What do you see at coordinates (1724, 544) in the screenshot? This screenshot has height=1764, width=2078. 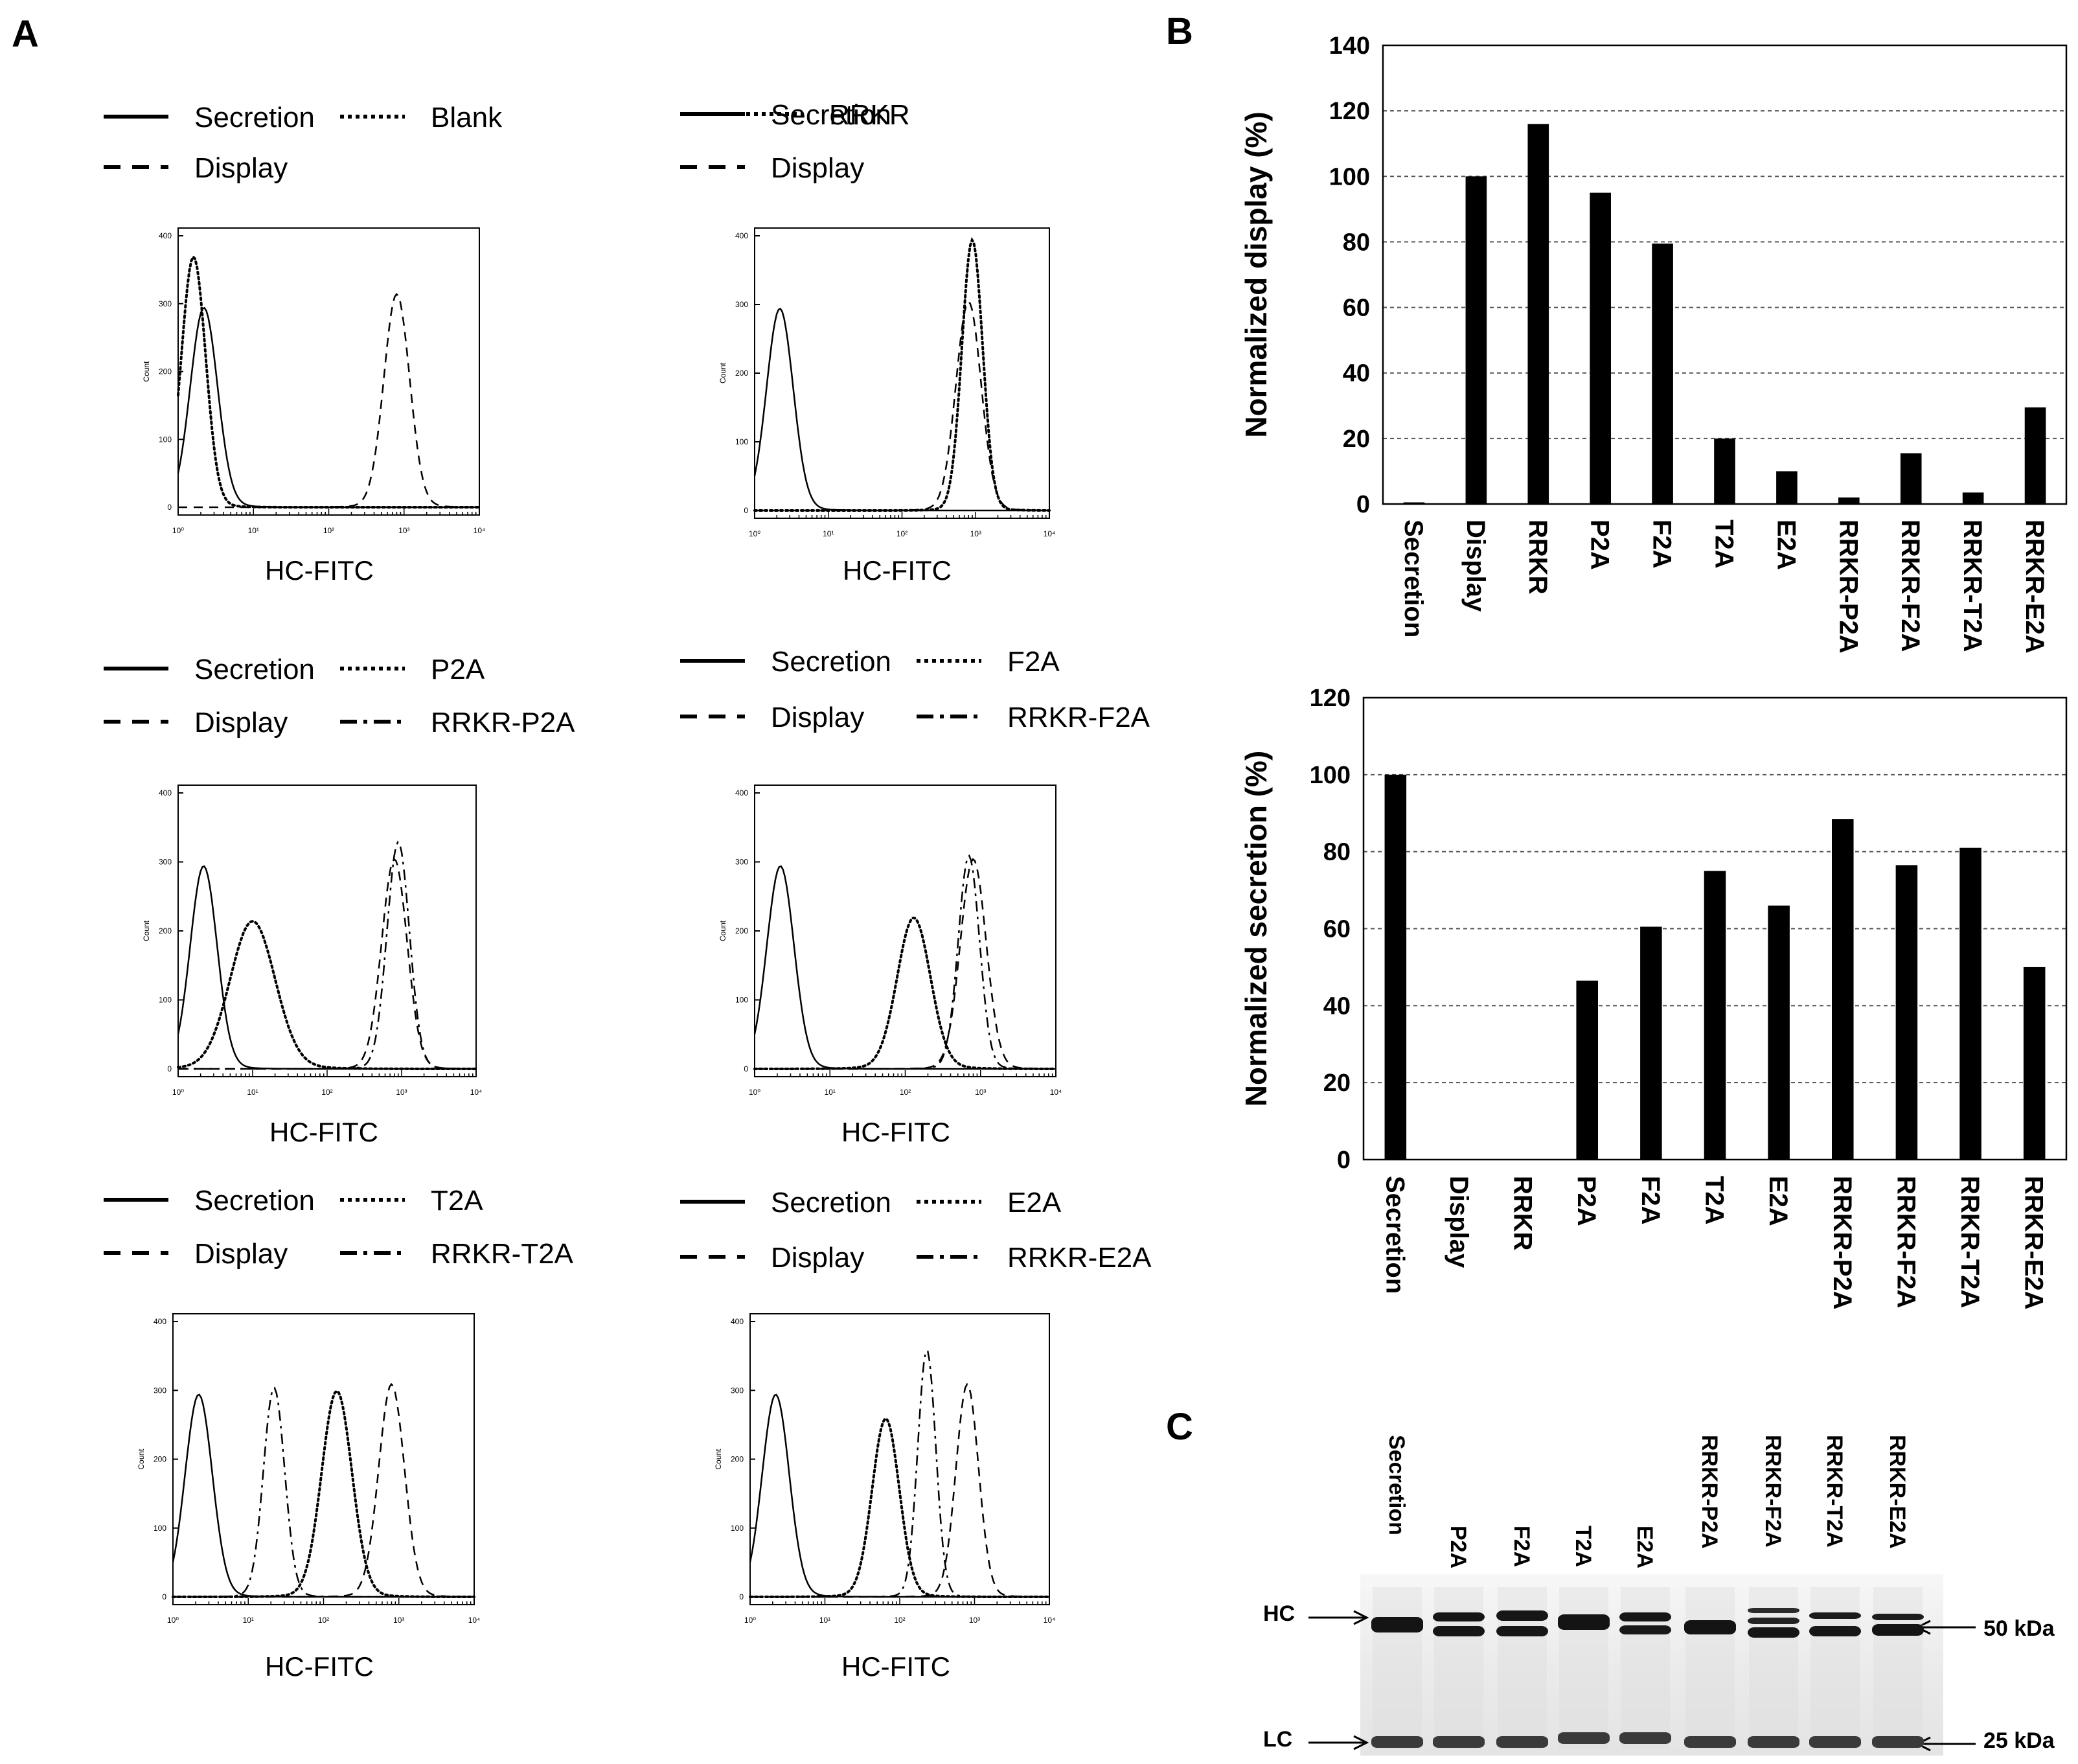 I see `x-tick-label-t2a: T2A` at bounding box center [1724, 544].